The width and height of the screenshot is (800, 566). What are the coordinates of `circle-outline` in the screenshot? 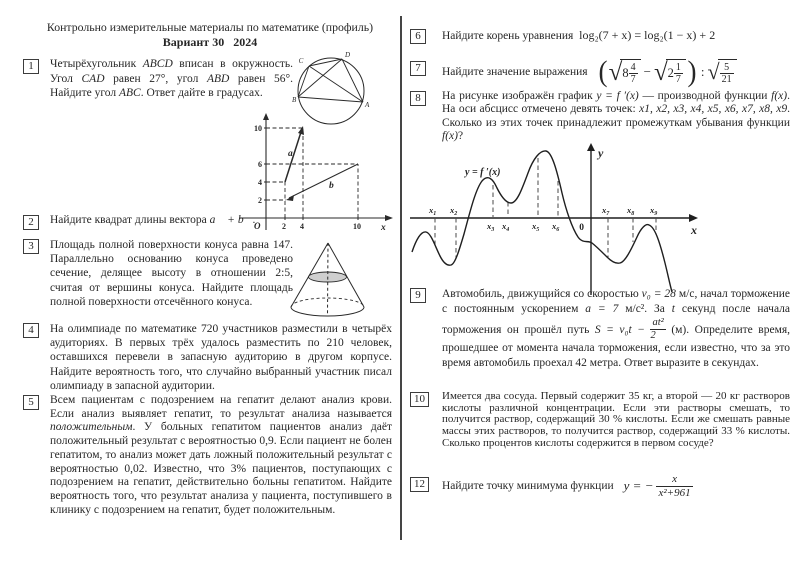 It's located at (331, 91).